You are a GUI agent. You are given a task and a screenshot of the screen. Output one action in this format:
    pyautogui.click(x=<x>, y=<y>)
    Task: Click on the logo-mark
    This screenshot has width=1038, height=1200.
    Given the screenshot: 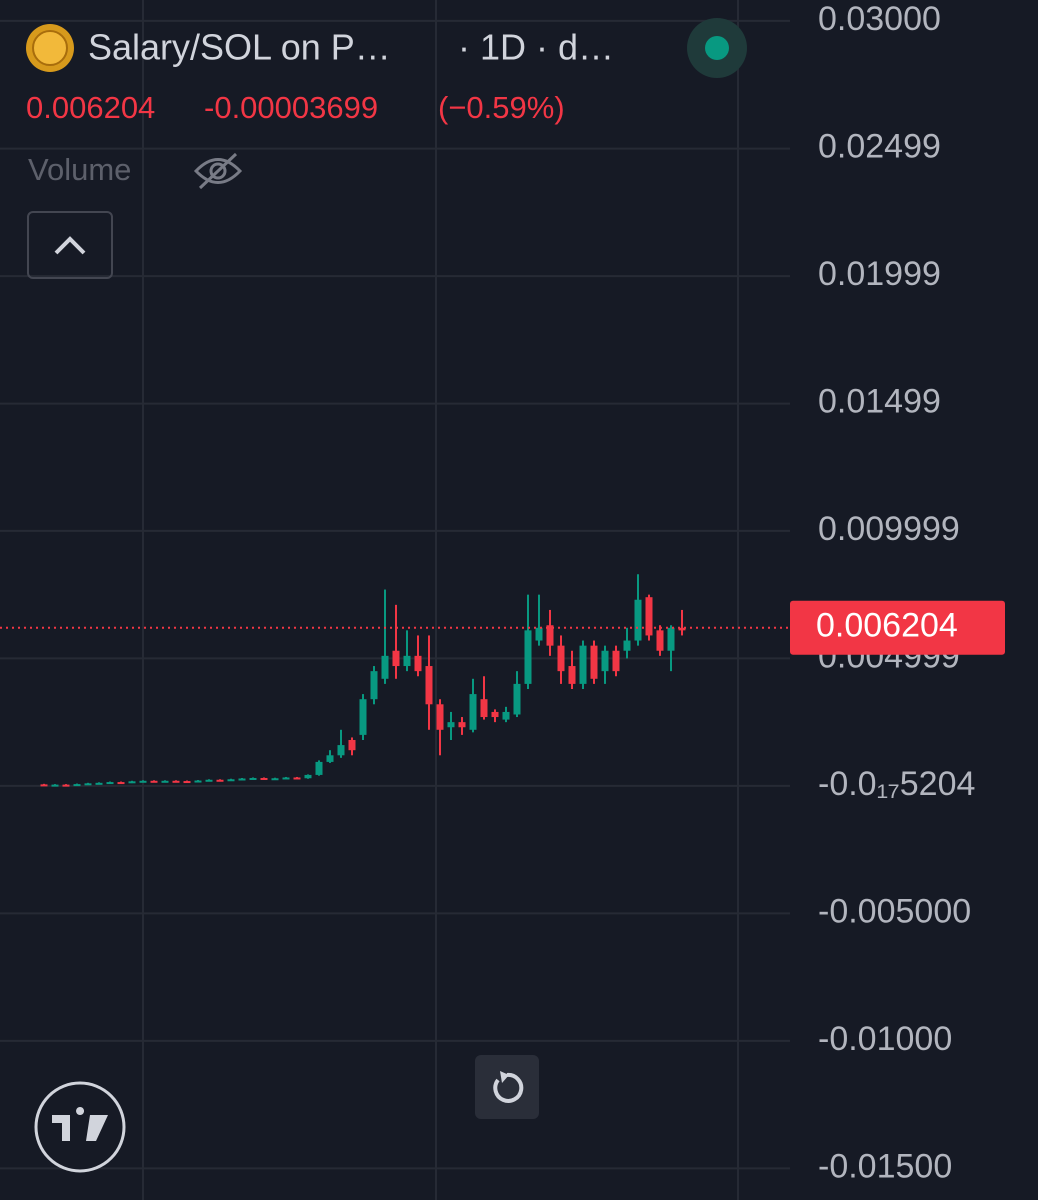 What is the action you would take?
    pyautogui.click(x=80, y=1124)
    